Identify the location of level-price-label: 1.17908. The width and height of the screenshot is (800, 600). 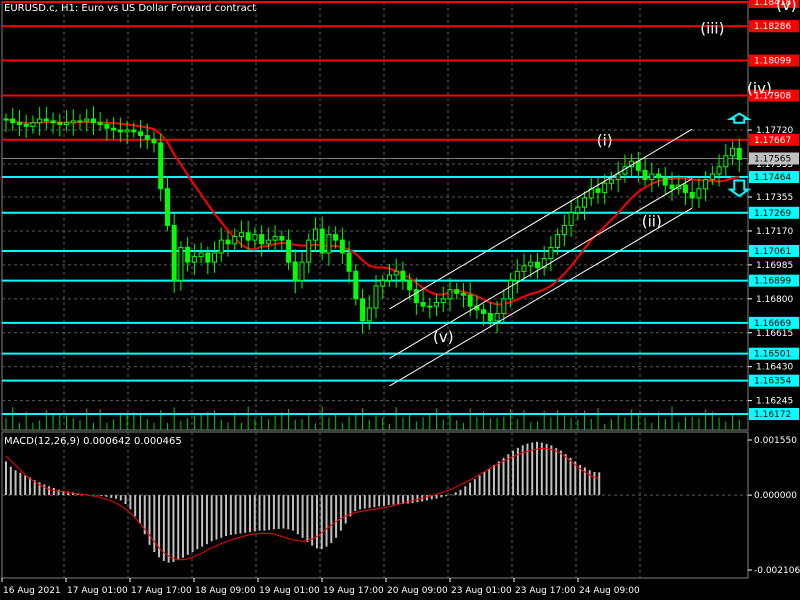
(772, 97).